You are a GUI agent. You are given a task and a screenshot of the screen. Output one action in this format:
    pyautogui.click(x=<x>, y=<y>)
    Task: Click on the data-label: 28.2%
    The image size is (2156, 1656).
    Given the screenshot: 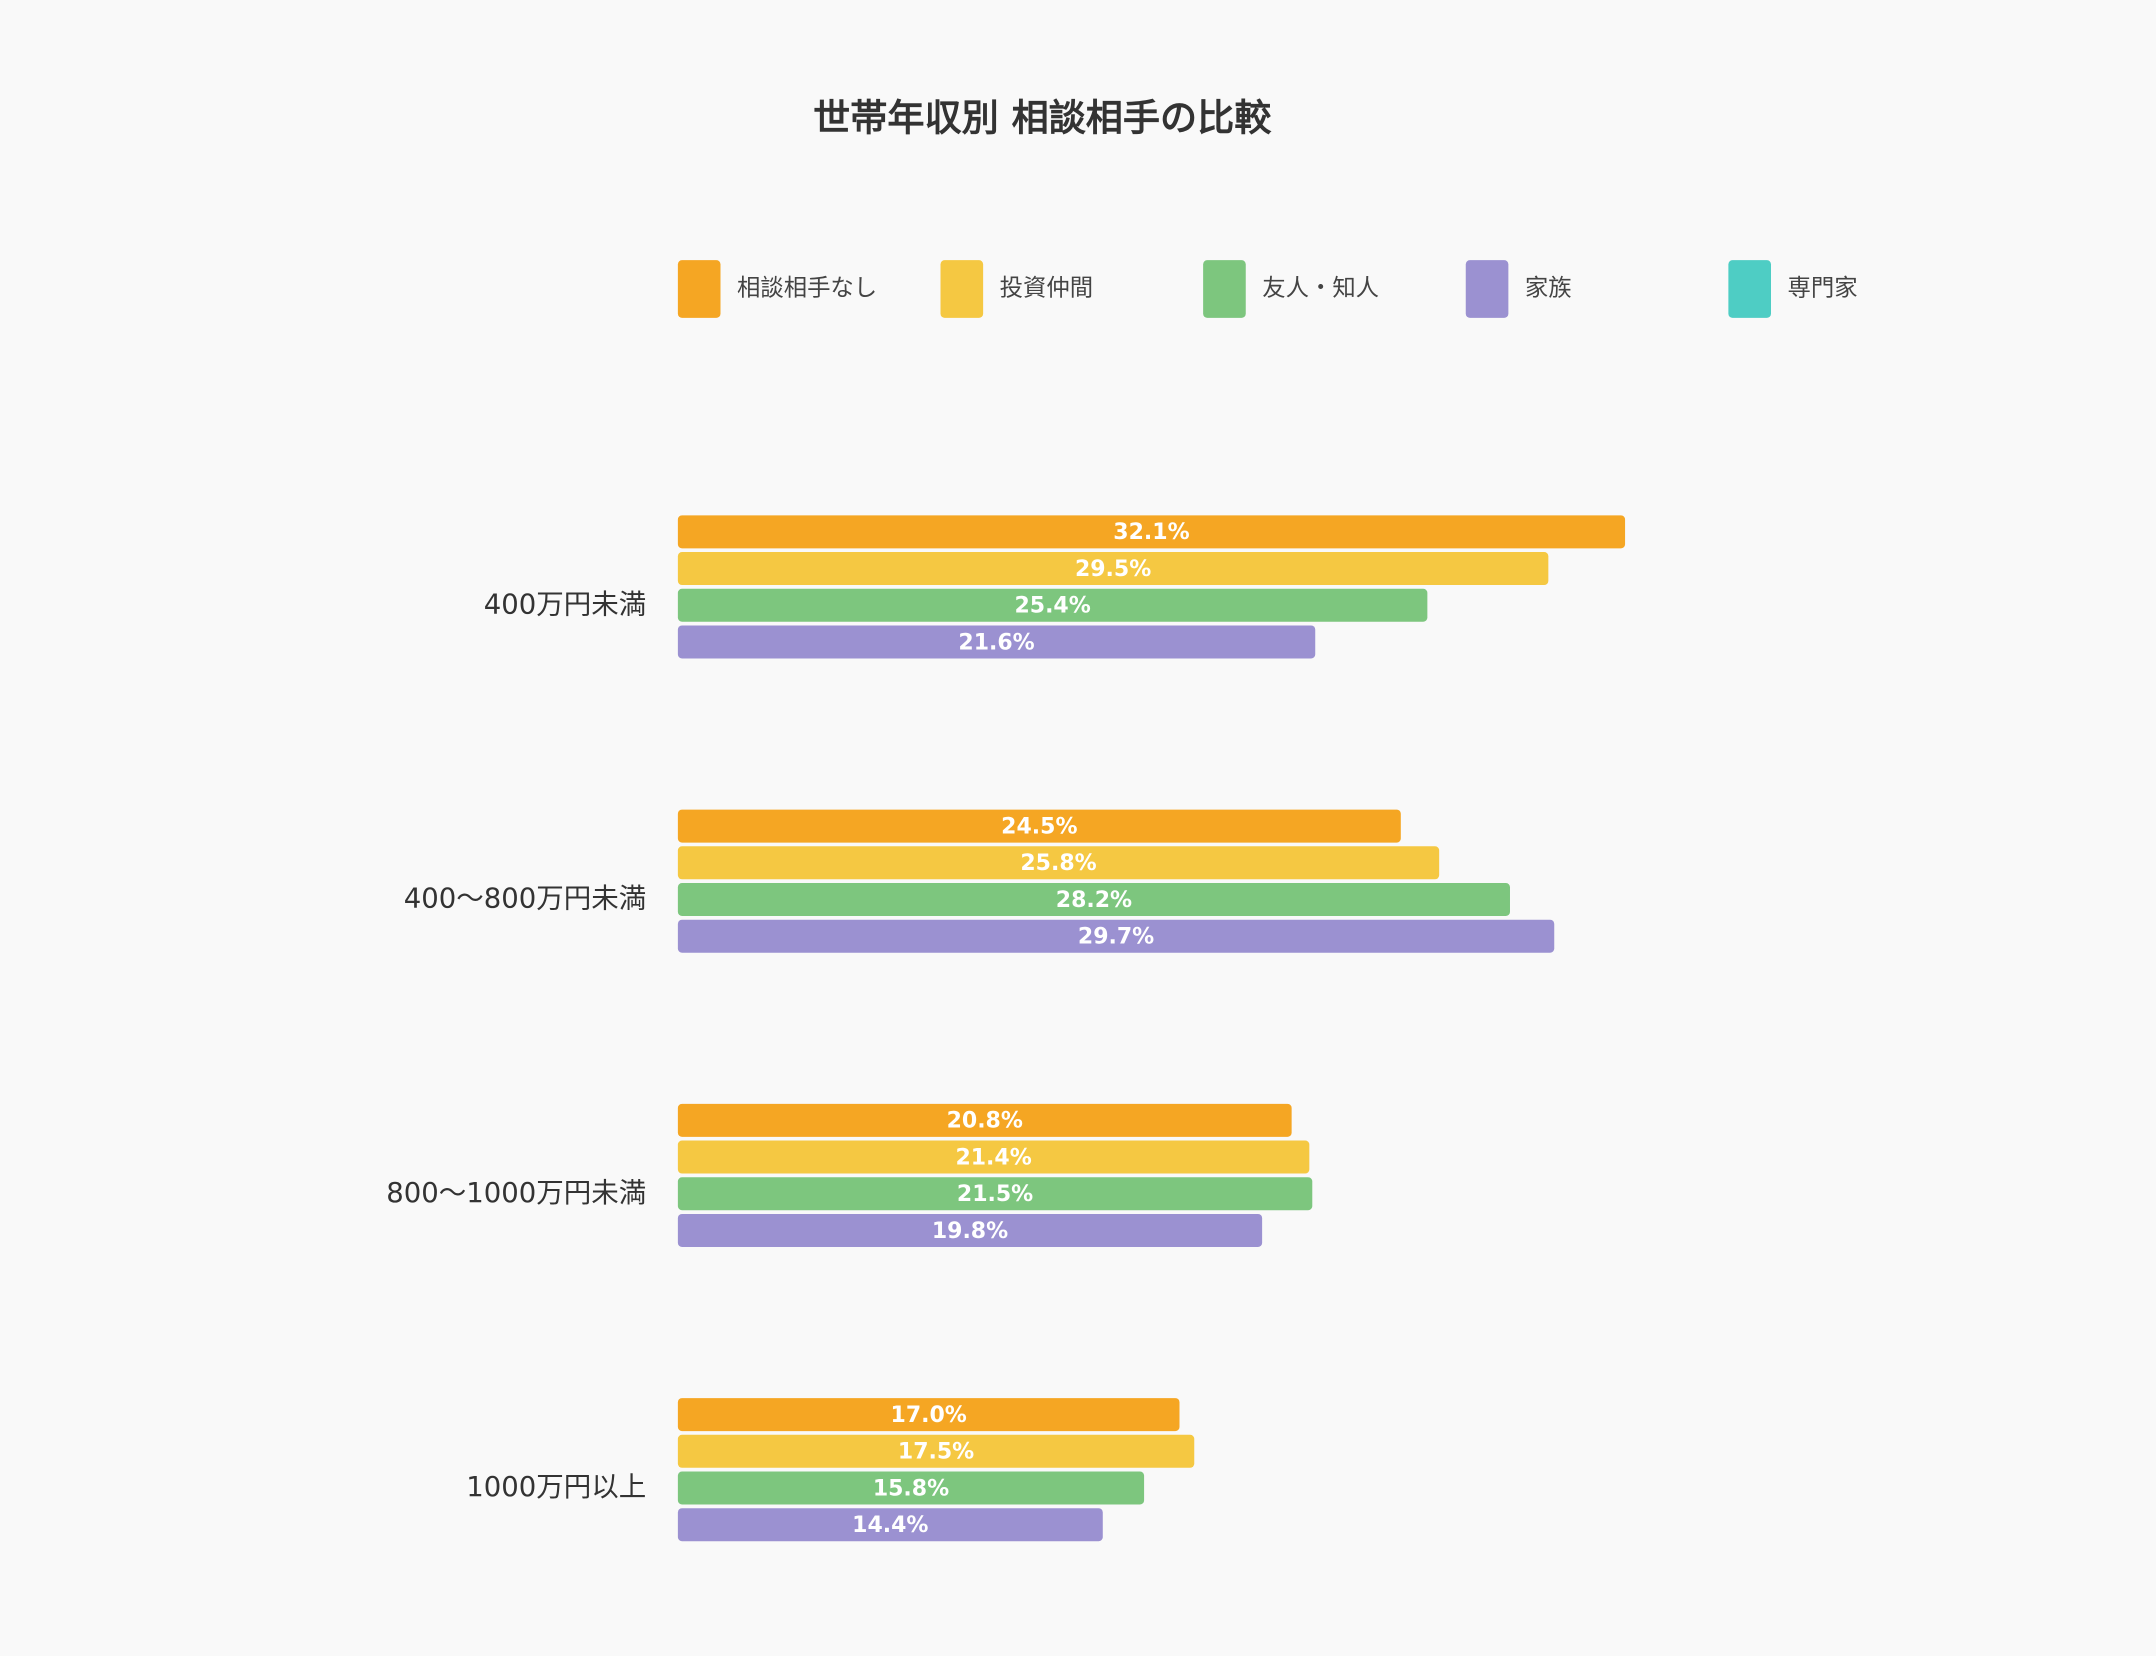 What is the action you would take?
    pyautogui.click(x=1094, y=900)
    